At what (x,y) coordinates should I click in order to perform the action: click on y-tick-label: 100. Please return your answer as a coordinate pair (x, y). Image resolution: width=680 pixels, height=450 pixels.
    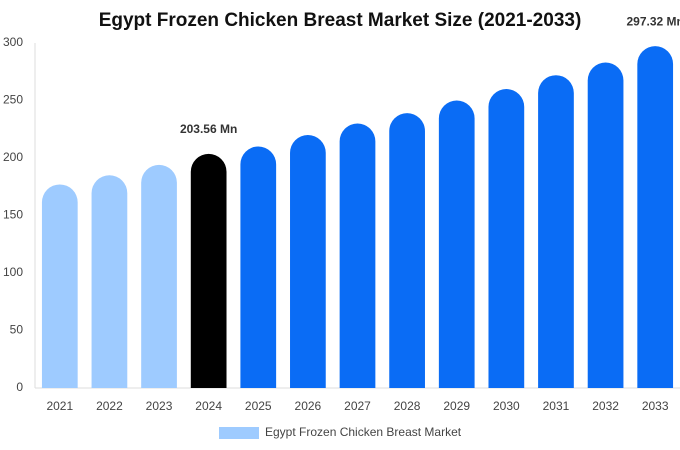
    Looking at the image, I should click on (13, 272).